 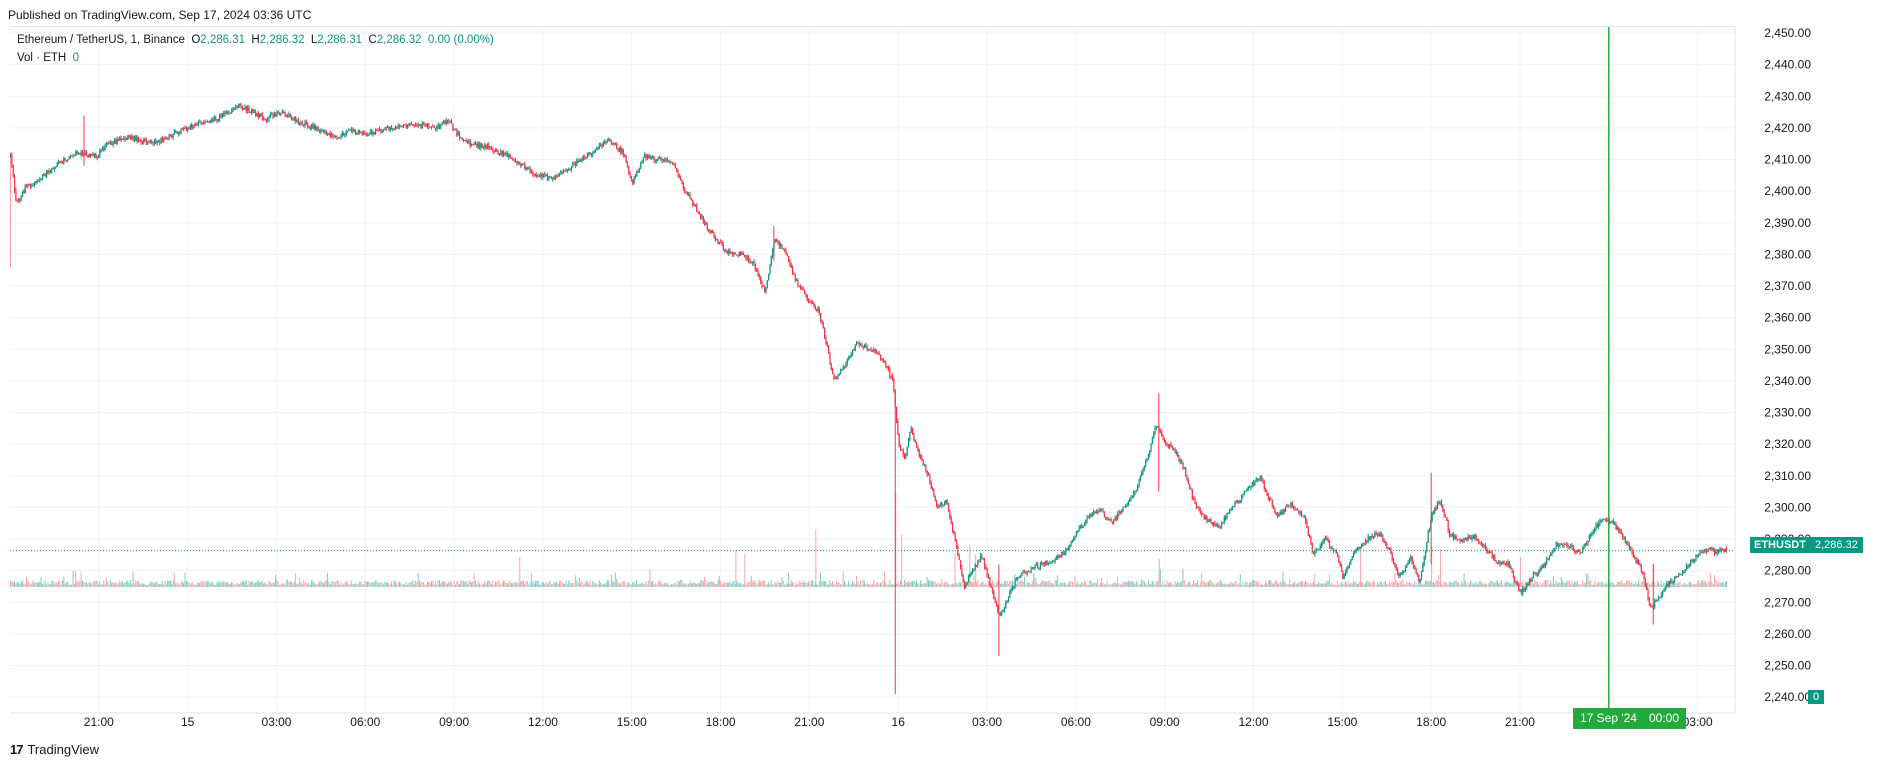 I want to click on tradingview-logo-icon: 17, so click(x=17, y=749).